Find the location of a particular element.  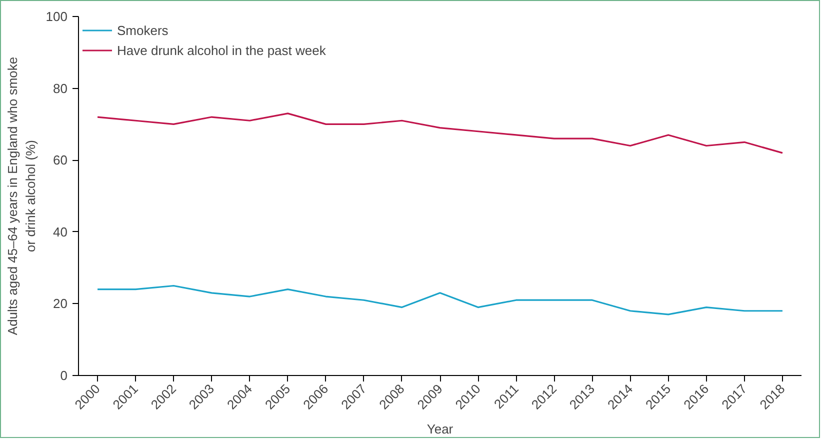

y-tick-label: 60 is located at coordinates (60, 160).